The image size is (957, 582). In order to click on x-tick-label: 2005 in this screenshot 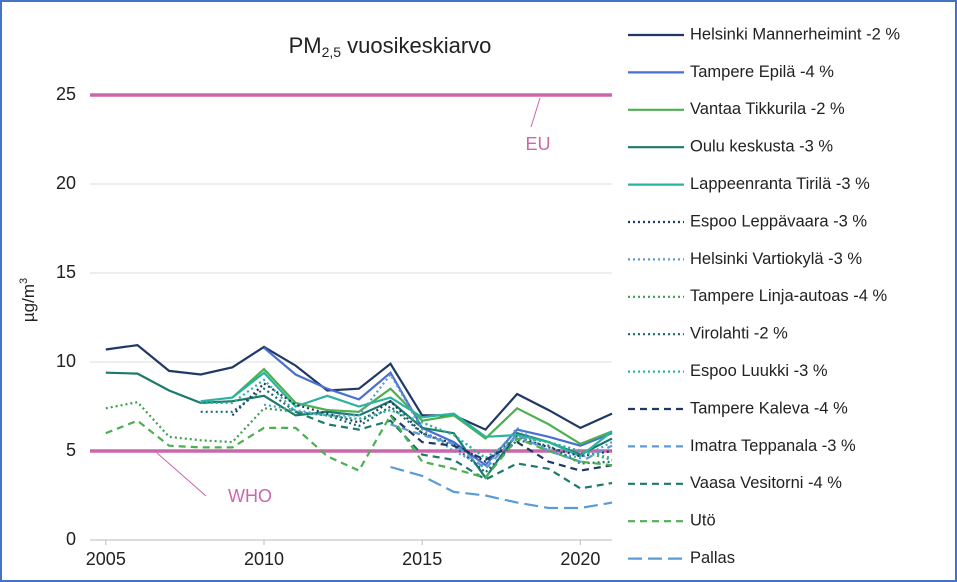, I will do `click(106, 559)`.